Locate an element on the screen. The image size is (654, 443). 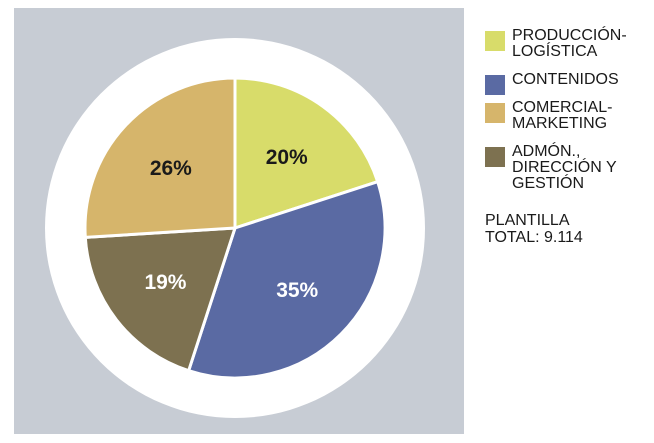
pie-slice-label: 26% is located at coordinates (171, 168).